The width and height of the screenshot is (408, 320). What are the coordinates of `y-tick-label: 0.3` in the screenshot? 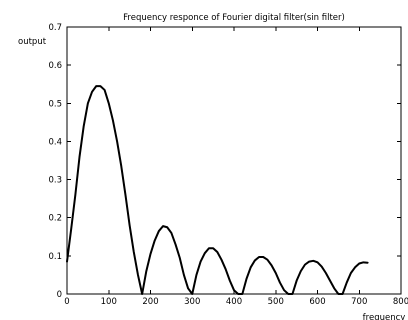 It's located at (55, 181).